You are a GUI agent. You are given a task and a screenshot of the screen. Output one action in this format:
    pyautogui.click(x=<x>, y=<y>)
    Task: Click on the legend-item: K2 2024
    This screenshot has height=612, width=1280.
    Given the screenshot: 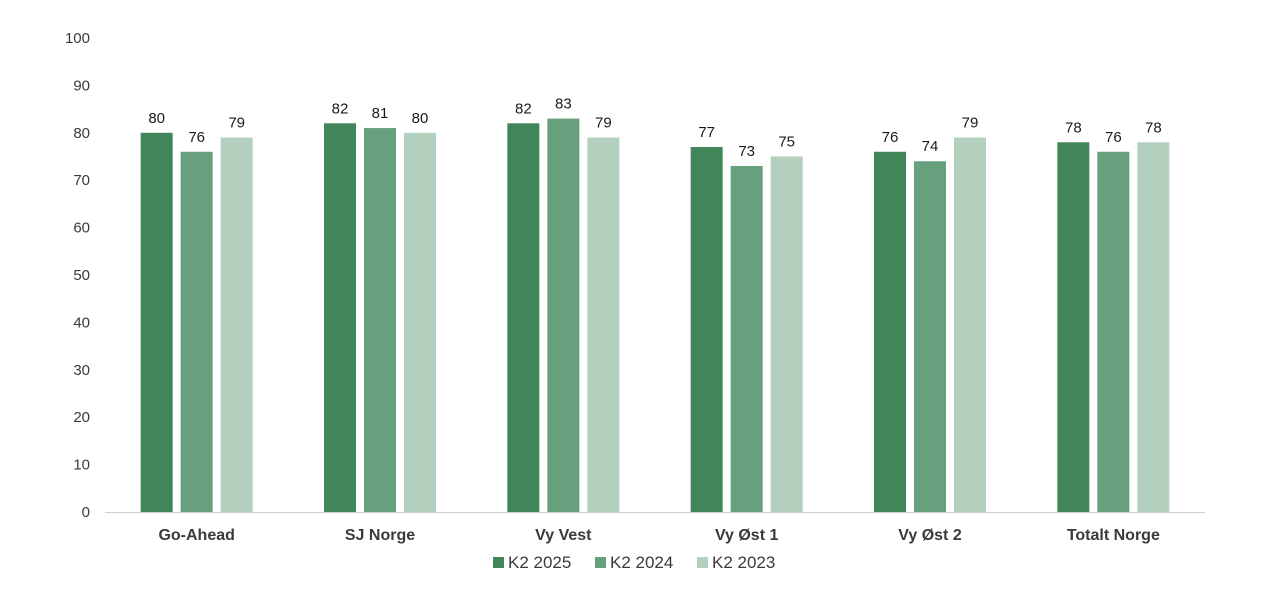 What is the action you would take?
    pyautogui.click(x=634, y=562)
    